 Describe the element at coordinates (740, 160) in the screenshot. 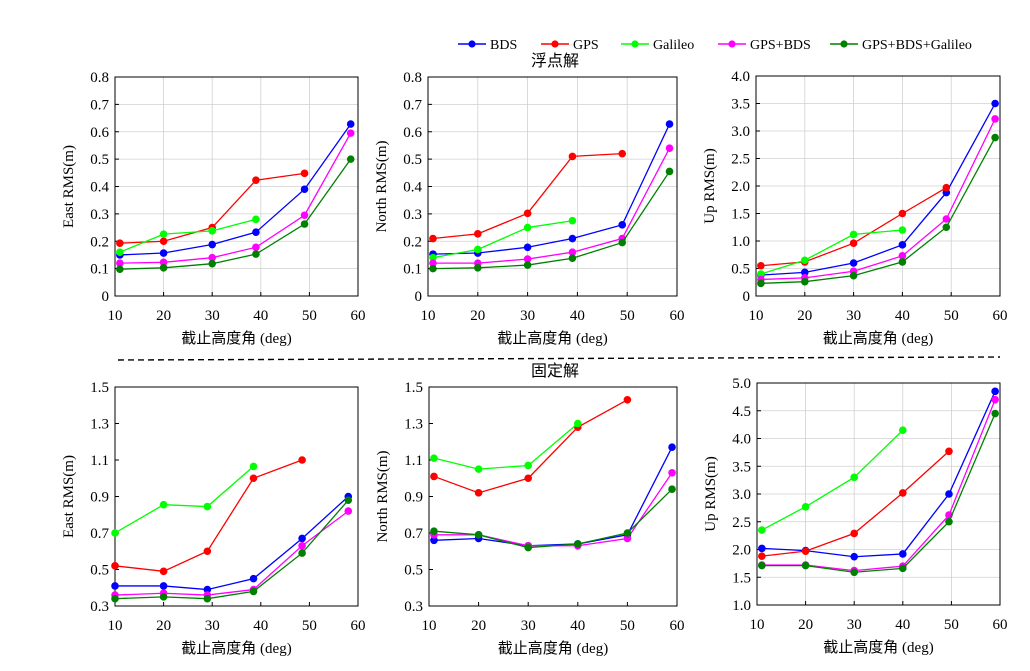

I see `y-tick-label: 2.5` at that location.